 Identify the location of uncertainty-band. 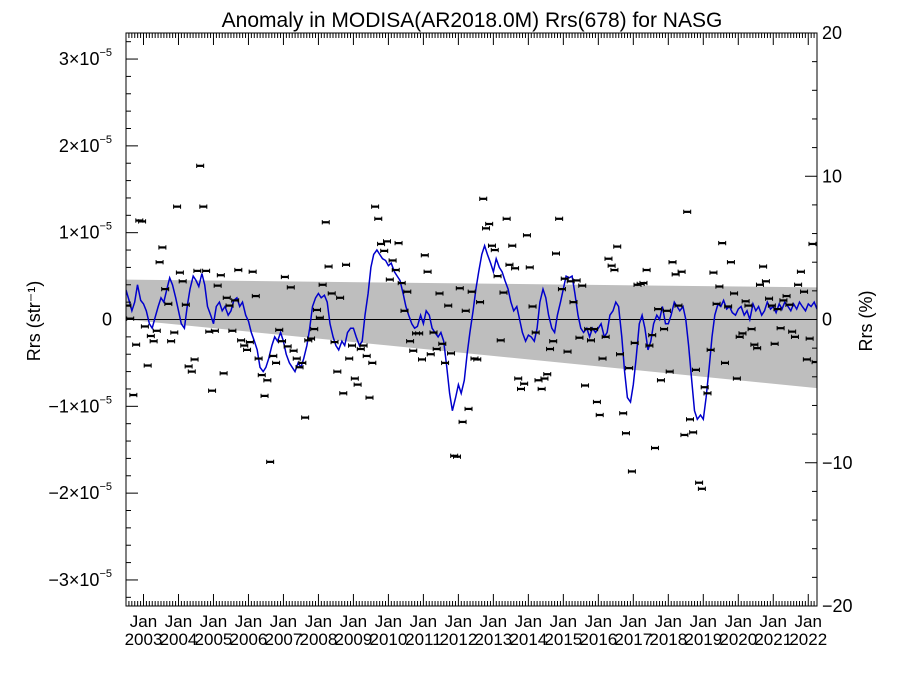
(471, 334).